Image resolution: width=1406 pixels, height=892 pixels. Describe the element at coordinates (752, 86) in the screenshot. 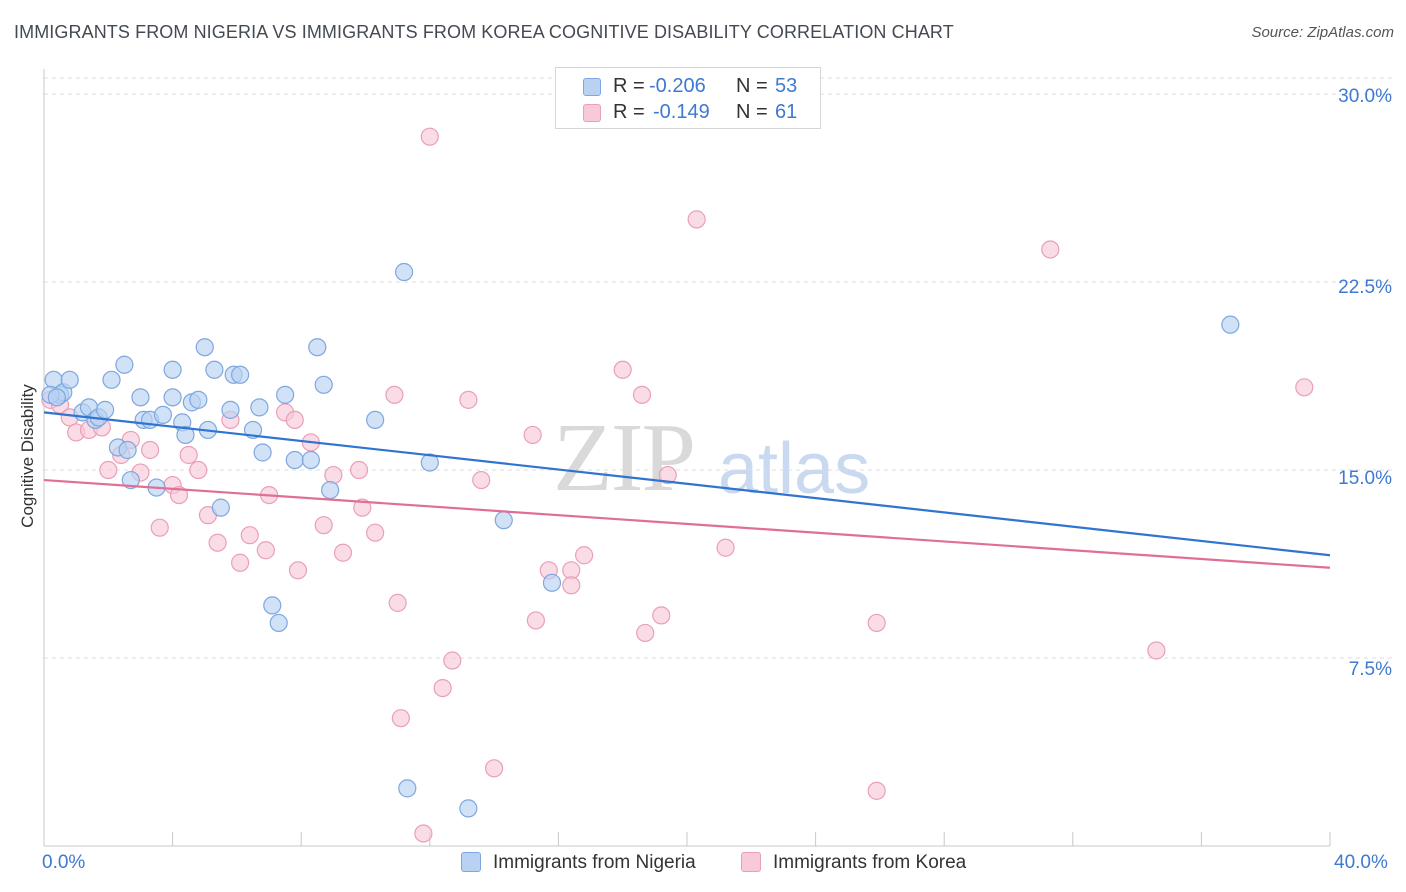

I see `nigeria-n-label: N =` at that location.